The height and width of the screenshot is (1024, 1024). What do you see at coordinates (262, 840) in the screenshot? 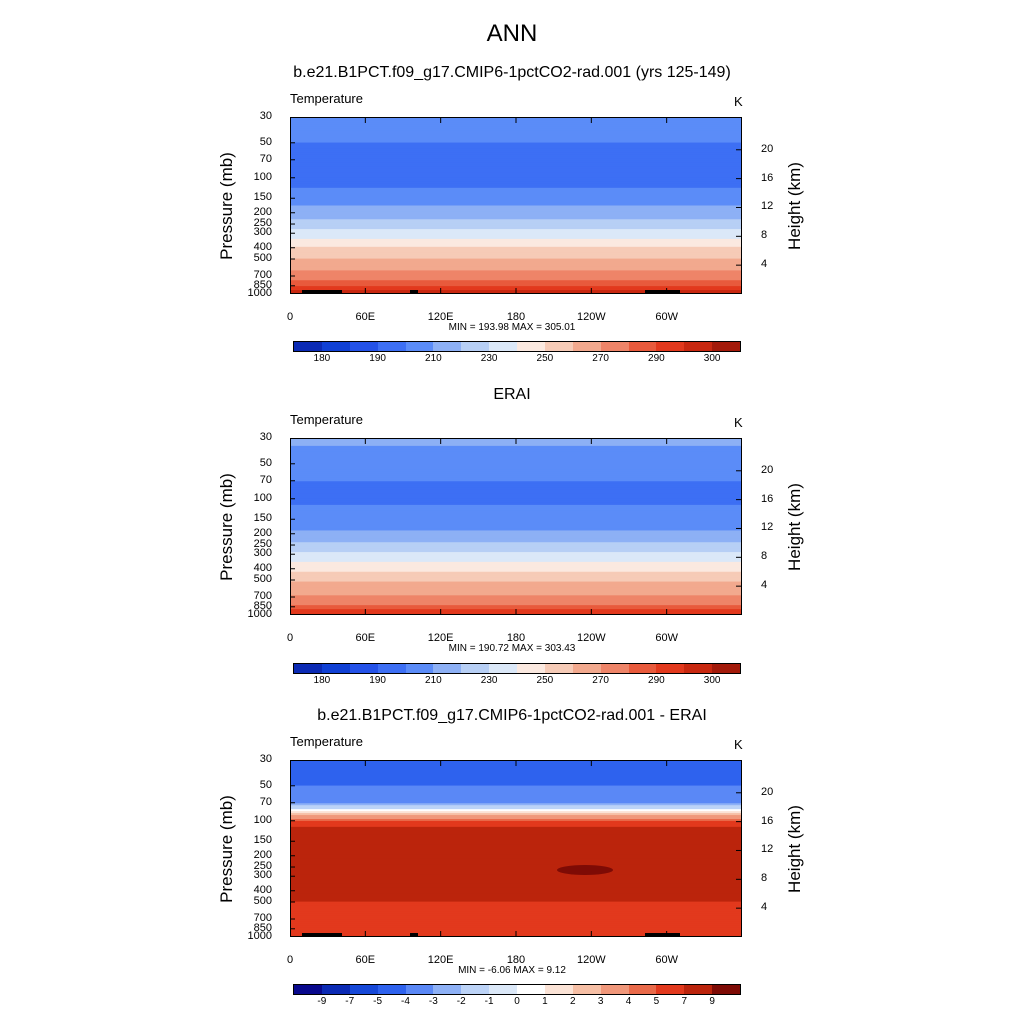
I see `pressure-tick-label: 150` at bounding box center [262, 840].